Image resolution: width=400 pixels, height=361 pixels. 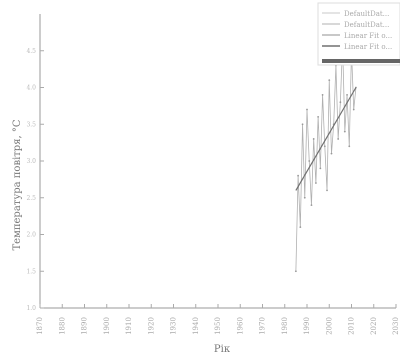 I want to click on y-axis-label: Температура повітря, °C, so click(x=17, y=184).